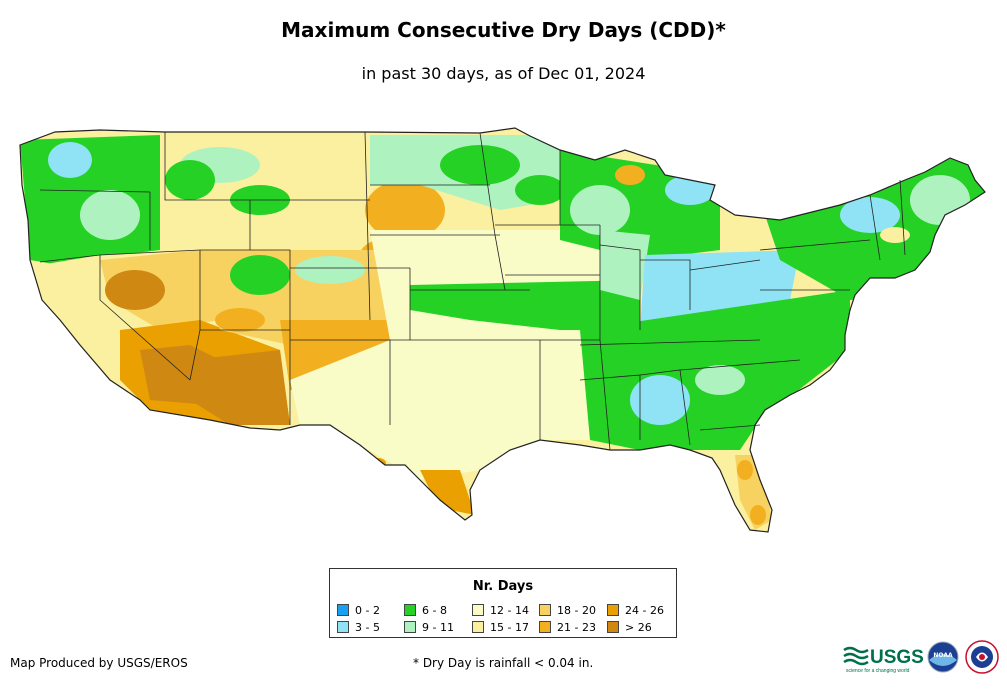 The image size is (1007, 691). I want to click on legend-label: 6 - 8, so click(434, 610).